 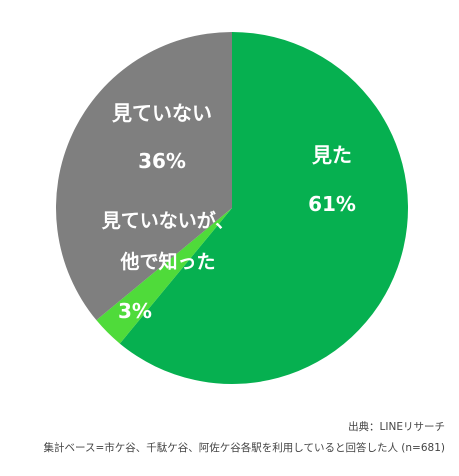 I want to click on label-heard-name-line1: 見ていないが、, so click(x=168, y=220).